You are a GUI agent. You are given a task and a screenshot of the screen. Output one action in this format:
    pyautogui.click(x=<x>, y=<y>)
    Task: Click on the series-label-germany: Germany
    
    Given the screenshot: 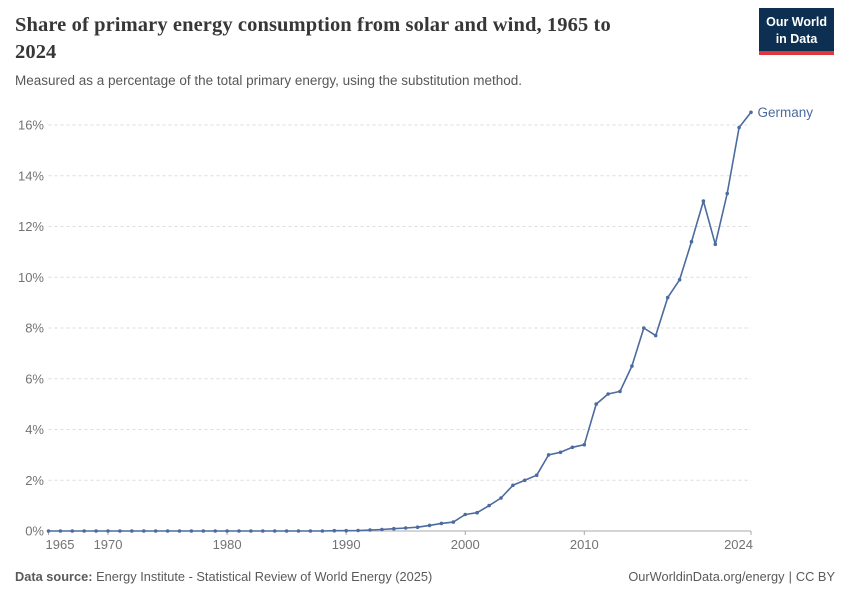 What is the action you would take?
    pyautogui.click(x=786, y=112)
    